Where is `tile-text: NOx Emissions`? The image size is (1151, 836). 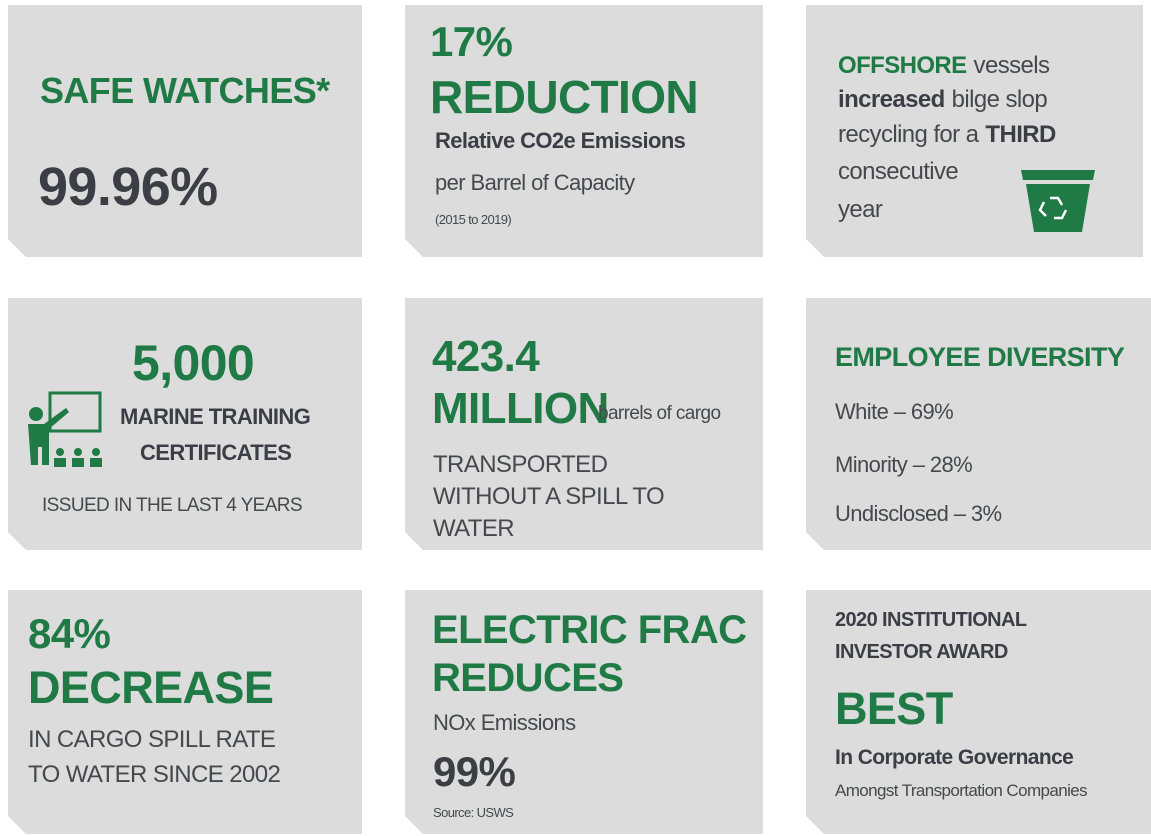
tile-text: NOx Emissions is located at coordinates (504, 722).